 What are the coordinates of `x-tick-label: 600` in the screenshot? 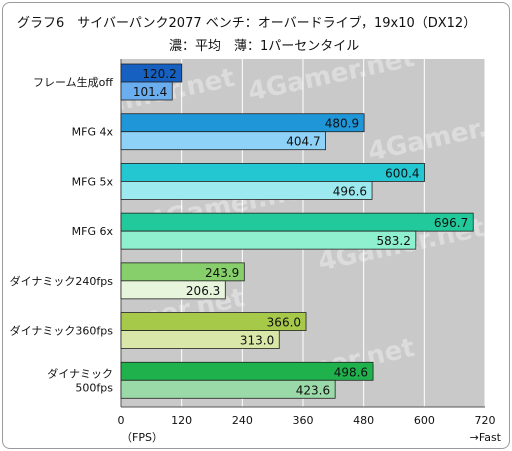 It's located at (424, 420).